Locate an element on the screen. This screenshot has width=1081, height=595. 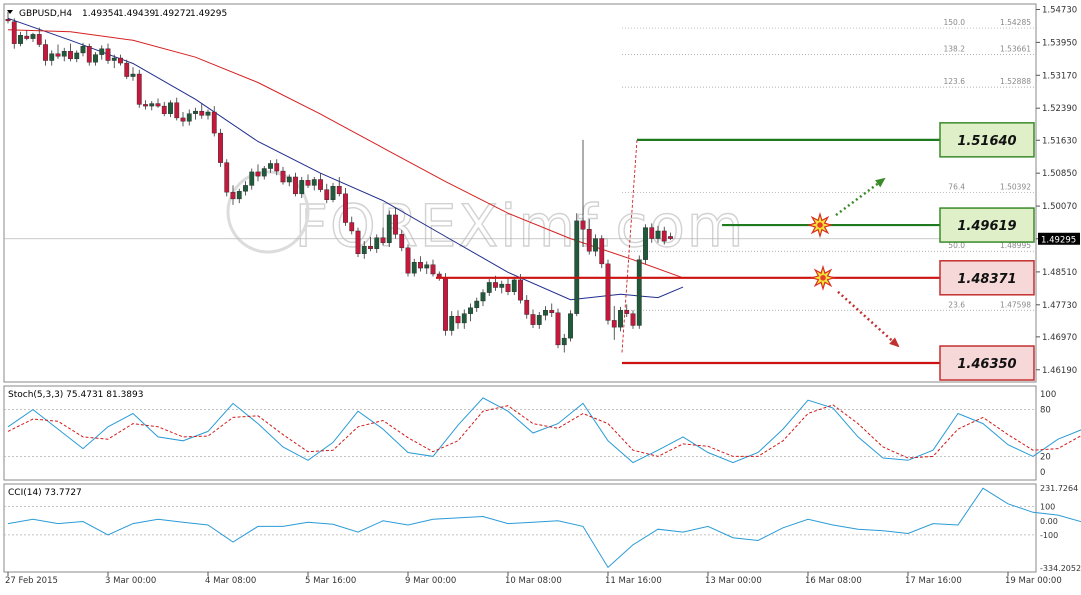
stochastic-label: Stoch(5,3,3) 75.4731 81.3893 is located at coordinates (75, 395).